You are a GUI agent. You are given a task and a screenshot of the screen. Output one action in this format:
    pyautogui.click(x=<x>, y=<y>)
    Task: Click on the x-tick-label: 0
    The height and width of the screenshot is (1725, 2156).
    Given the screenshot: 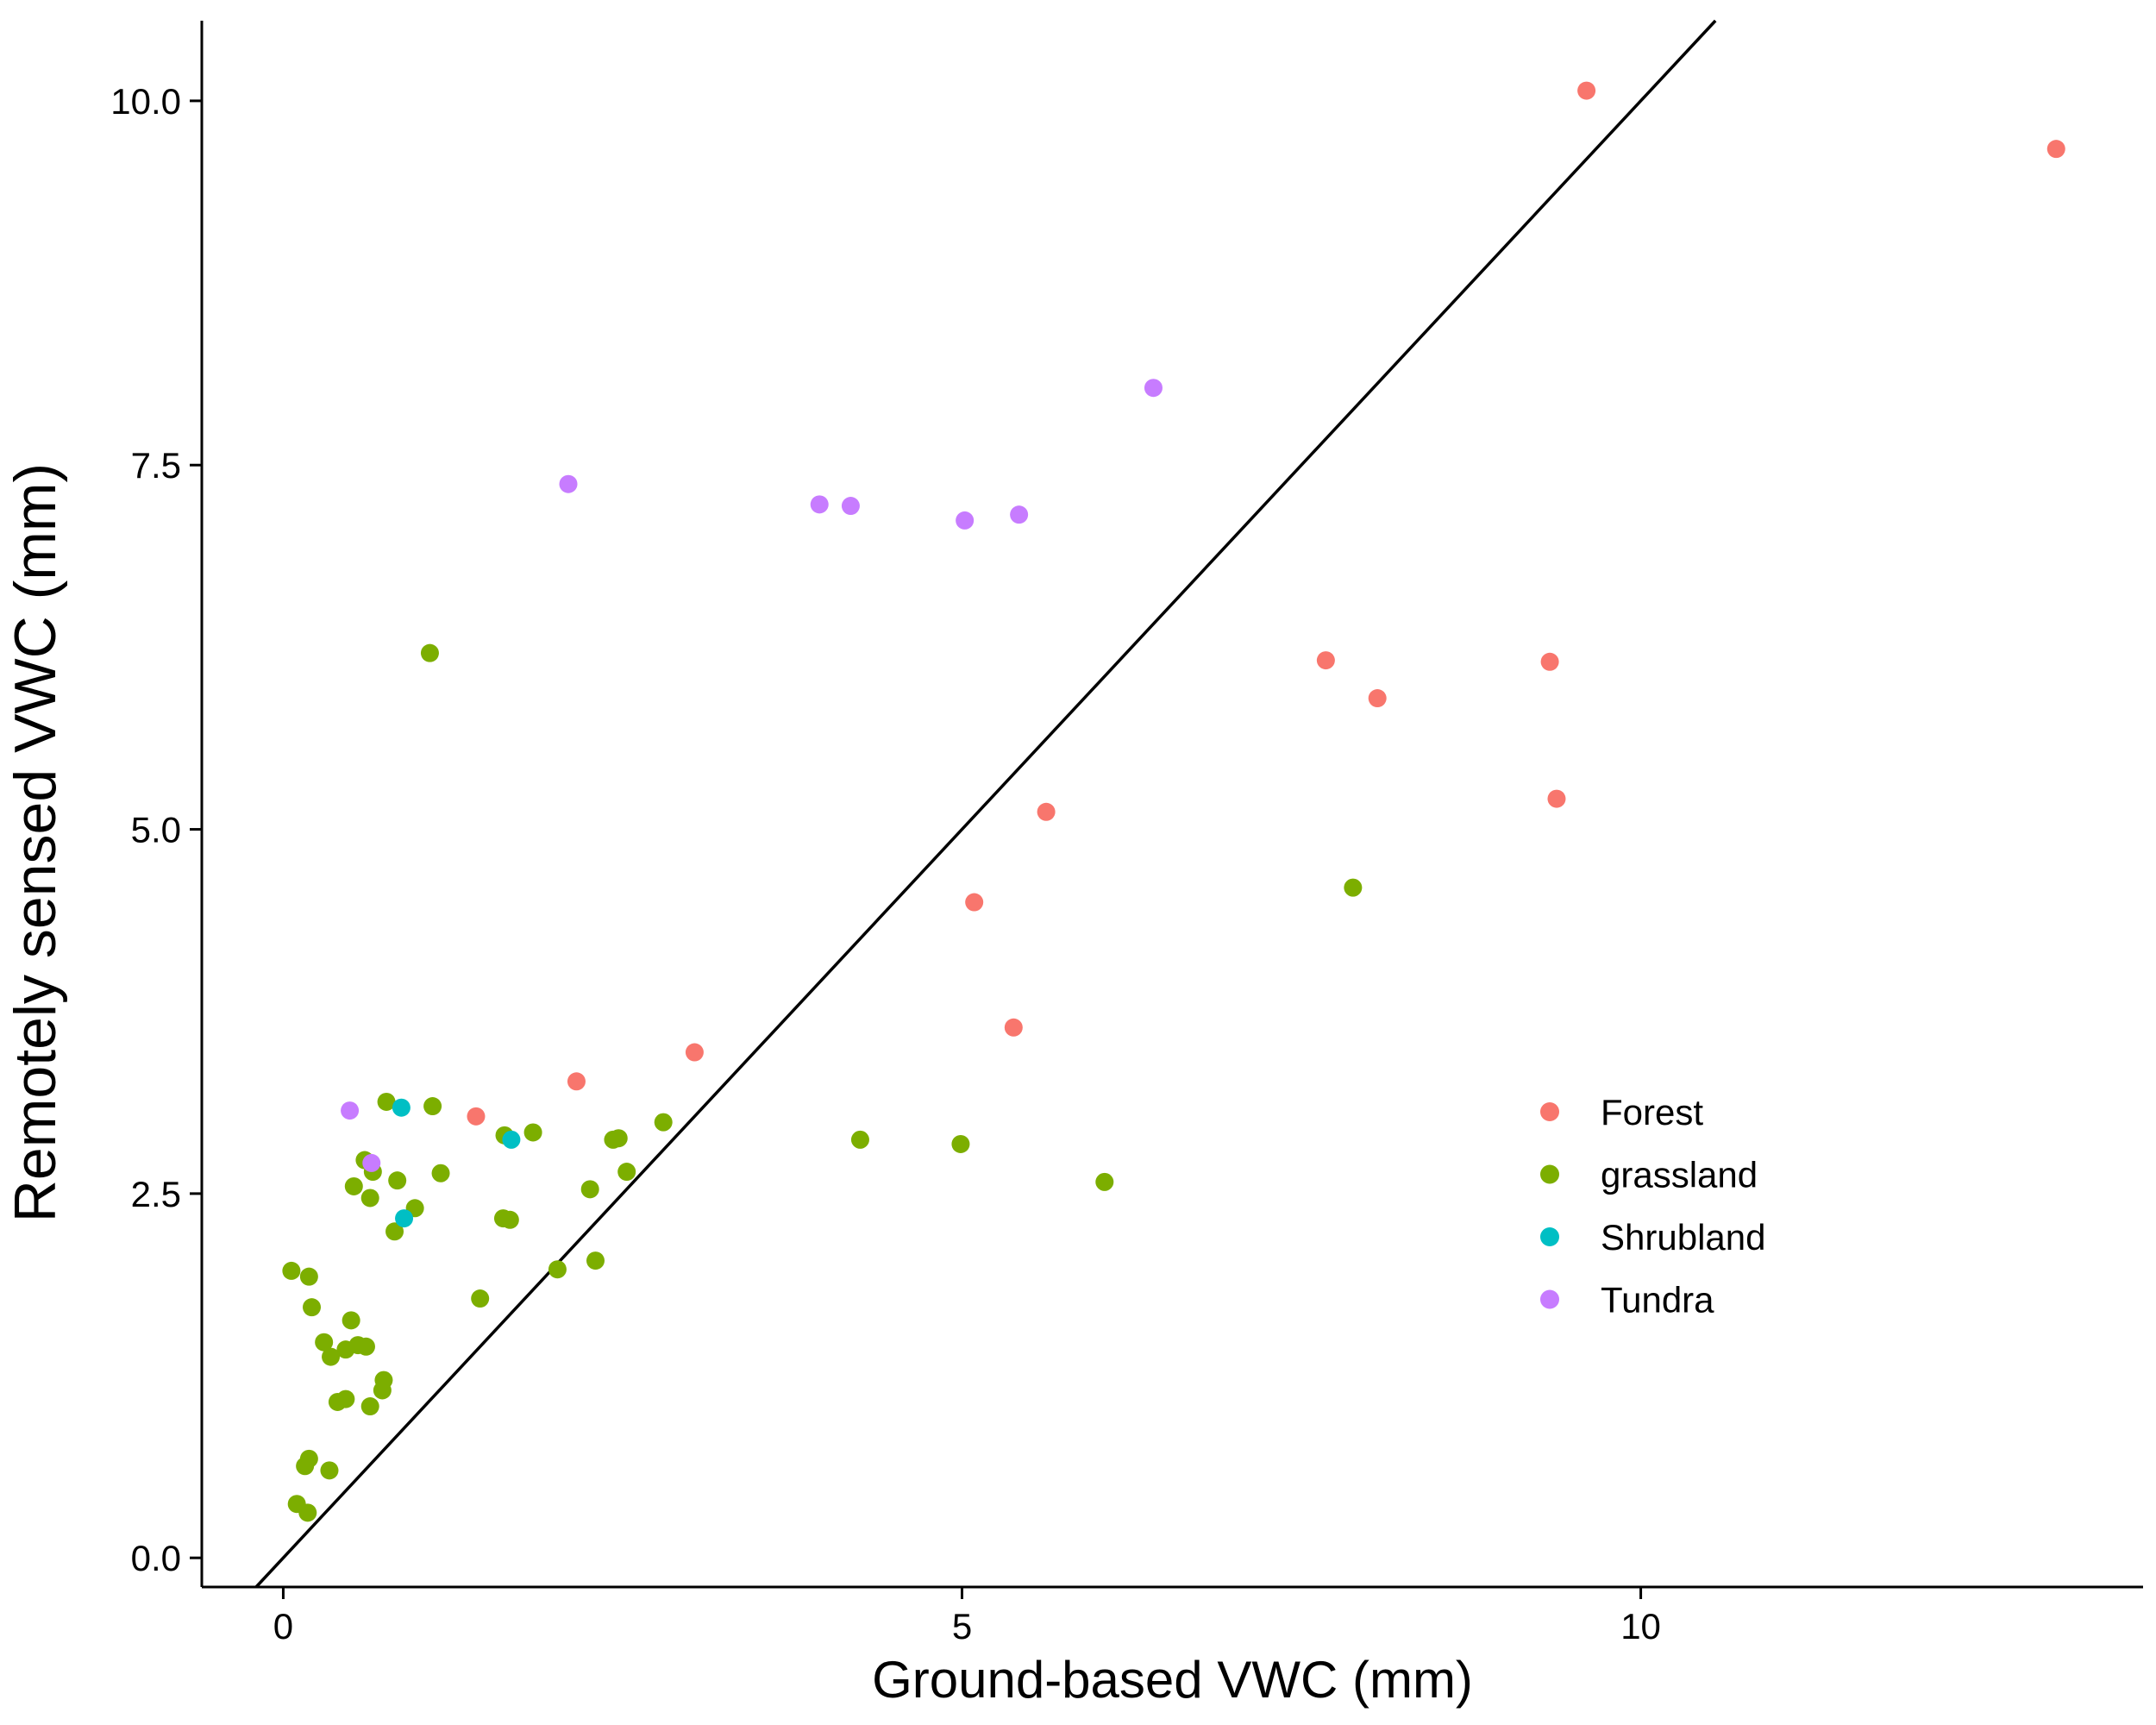 What is the action you would take?
    pyautogui.click(x=283, y=1627)
    